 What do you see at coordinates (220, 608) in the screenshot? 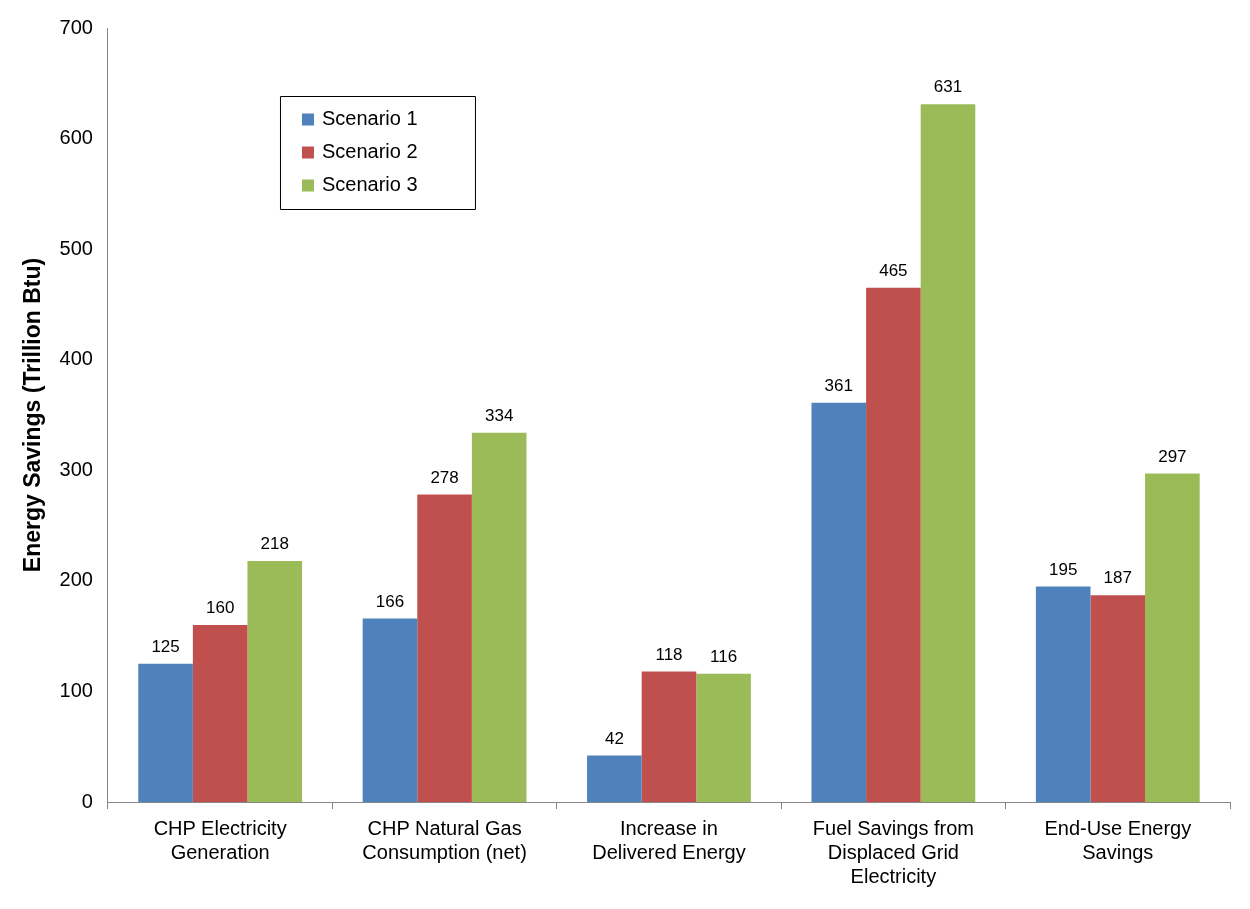
I see `data-label: 160` at bounding box center [220, 608].